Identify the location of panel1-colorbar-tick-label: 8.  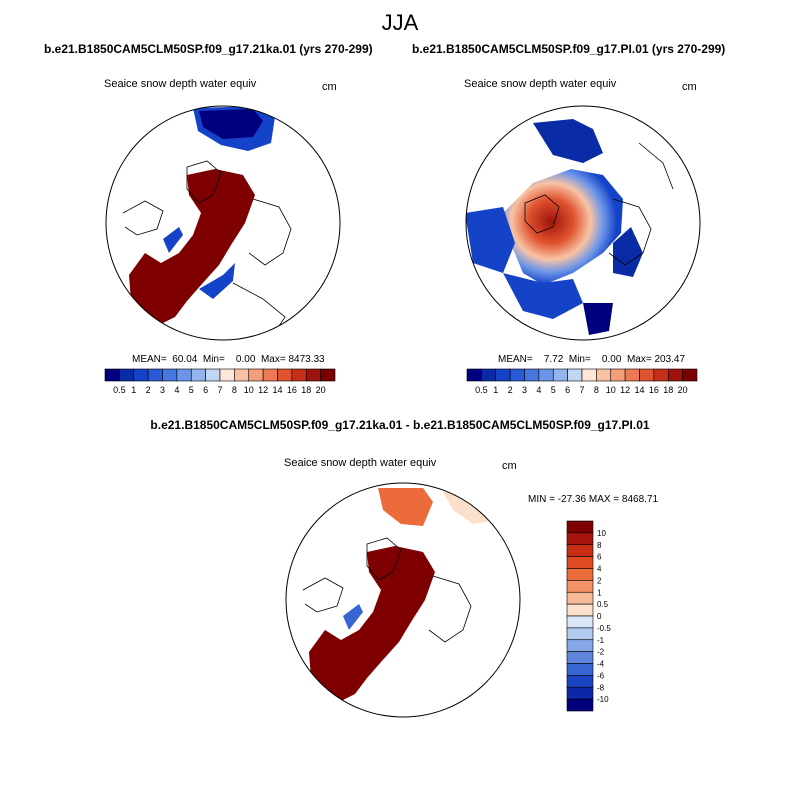
(234, 390).